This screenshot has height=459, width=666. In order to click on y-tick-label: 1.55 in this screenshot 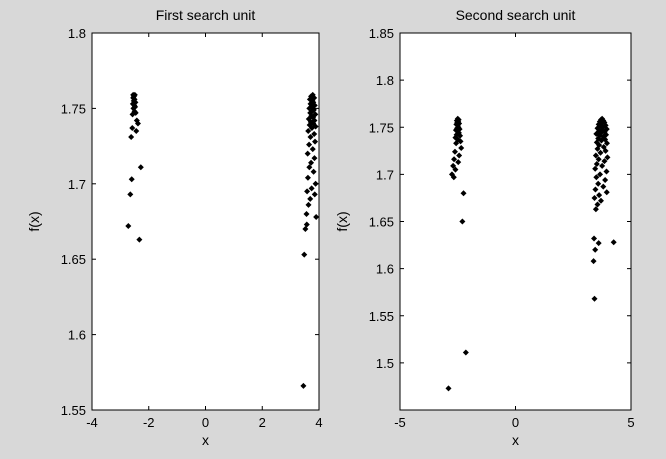, I will do `click(73, 410)`.